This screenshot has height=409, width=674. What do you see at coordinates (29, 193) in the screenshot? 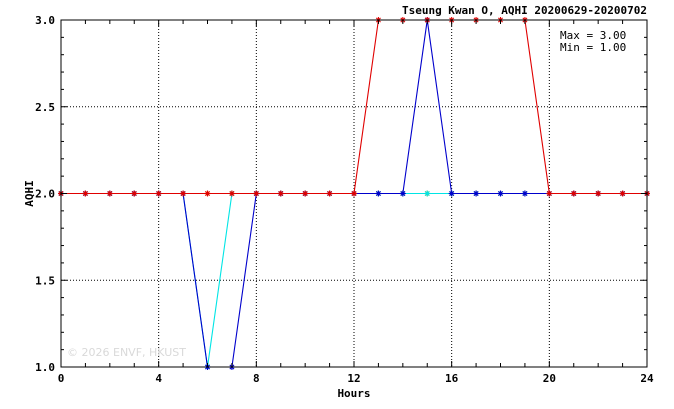
I see `y-axis-label: AQHI` at bounding box center [29, 193].